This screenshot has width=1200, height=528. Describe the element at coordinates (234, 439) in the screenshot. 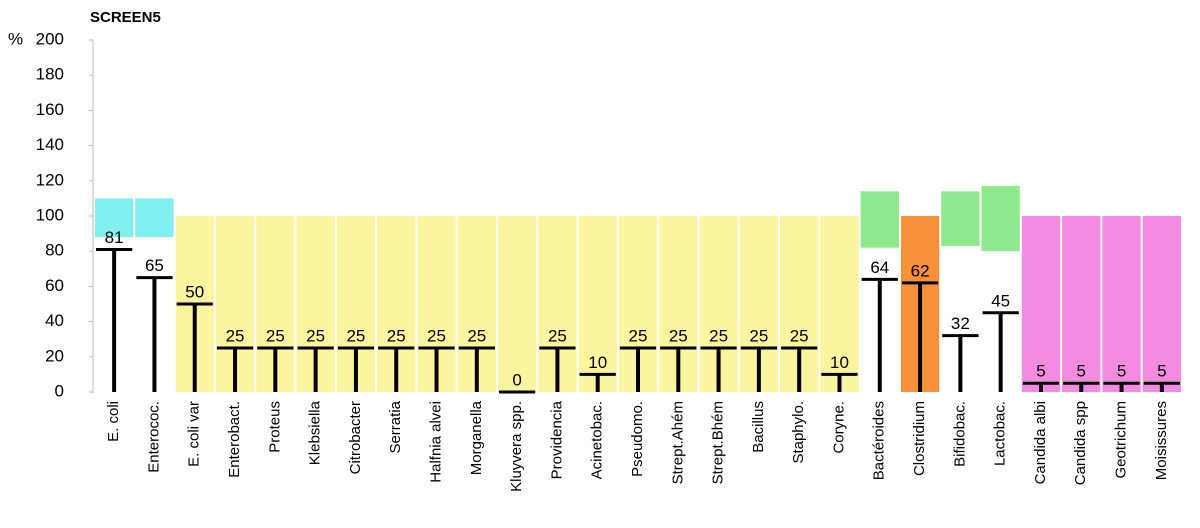

I see `x-tick-label: Enterobact.` at that location.